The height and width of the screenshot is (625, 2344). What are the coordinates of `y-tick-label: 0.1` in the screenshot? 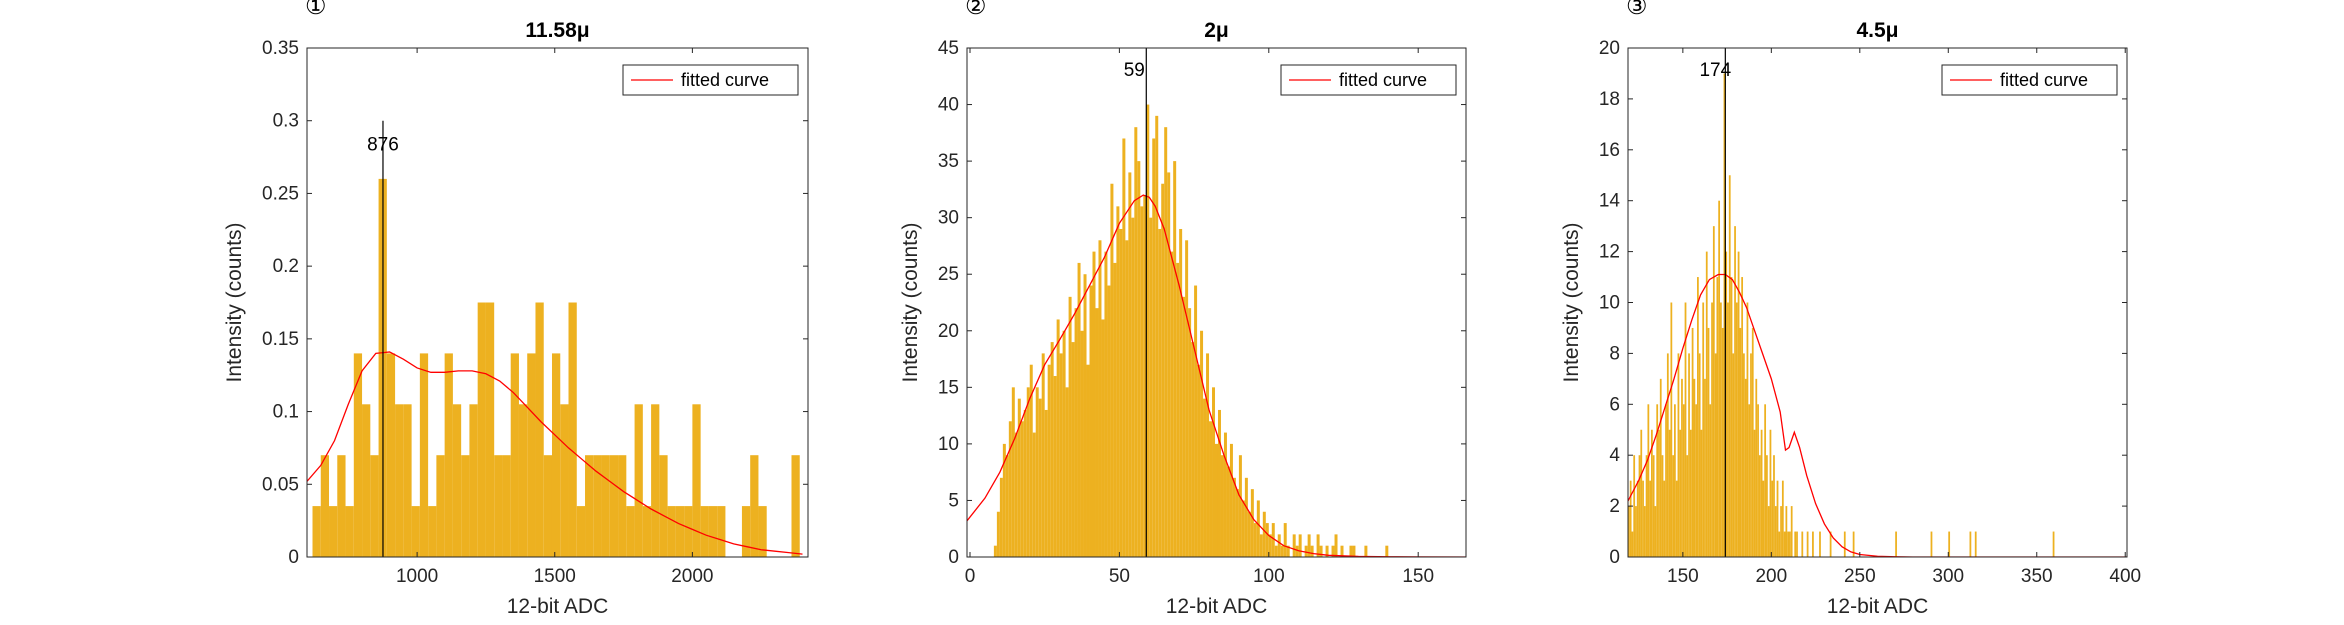 It's located at (286, 412).